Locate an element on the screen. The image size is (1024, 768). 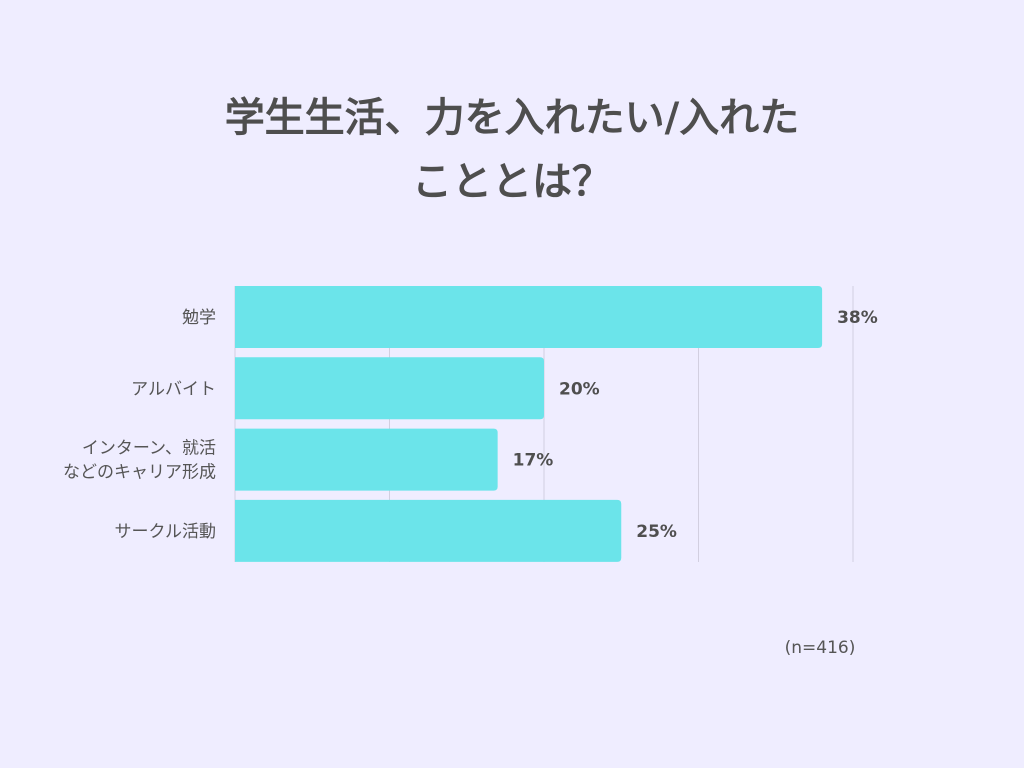
category-label: アルバイト is located at coordinates (173, 389).